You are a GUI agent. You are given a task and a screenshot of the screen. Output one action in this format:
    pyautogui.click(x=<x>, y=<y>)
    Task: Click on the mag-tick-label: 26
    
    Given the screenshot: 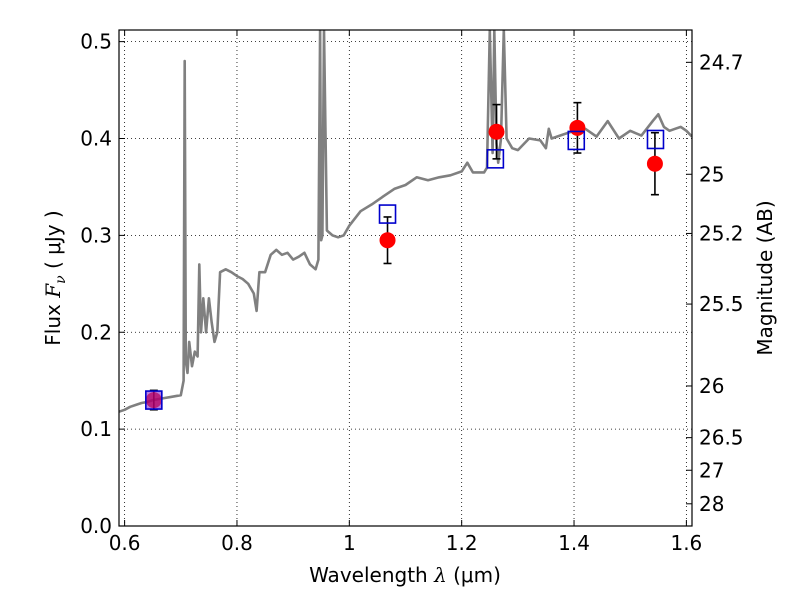 What is the action you would take?
    pyautogui.click(x=711, y=386)
    